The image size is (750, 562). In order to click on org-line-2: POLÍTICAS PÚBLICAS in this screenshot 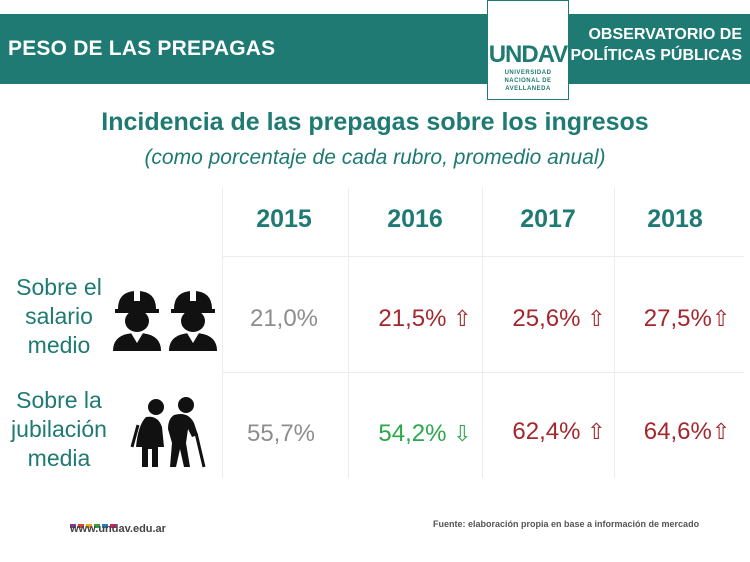, I will do `click(656, 55)`.